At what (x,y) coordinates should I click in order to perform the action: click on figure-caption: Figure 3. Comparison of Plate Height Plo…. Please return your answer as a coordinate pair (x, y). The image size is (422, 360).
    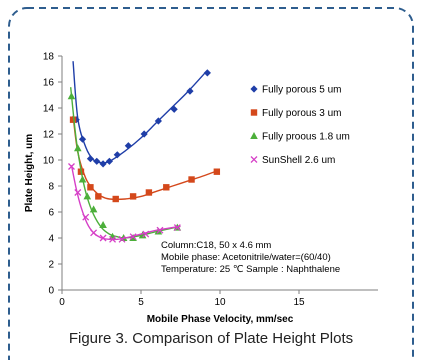
    Looking at the image, I should click on (211, 338).